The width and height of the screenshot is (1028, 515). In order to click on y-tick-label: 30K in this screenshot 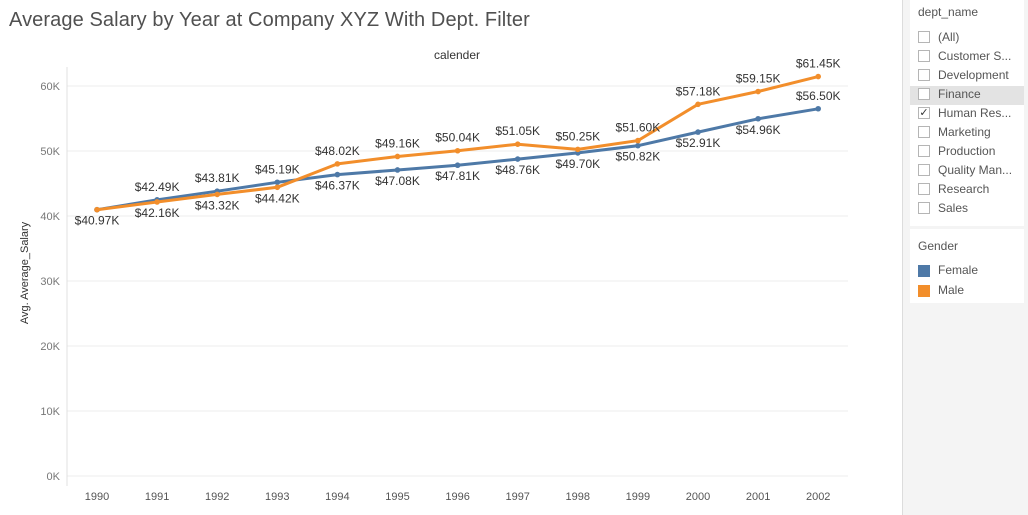, I will do `click(50, 282)`.